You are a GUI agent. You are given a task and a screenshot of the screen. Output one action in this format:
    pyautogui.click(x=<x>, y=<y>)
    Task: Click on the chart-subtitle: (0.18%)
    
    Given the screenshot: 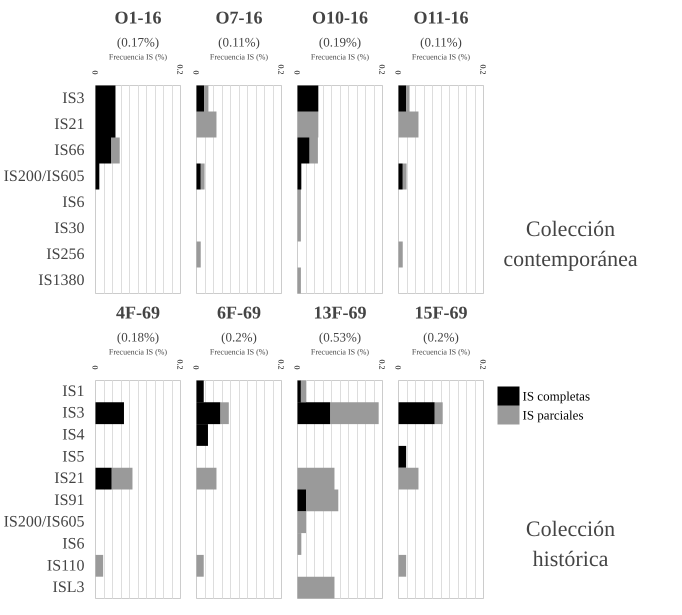 What is the action you would take?
    pyautogui.click(x=138, y=337)
    